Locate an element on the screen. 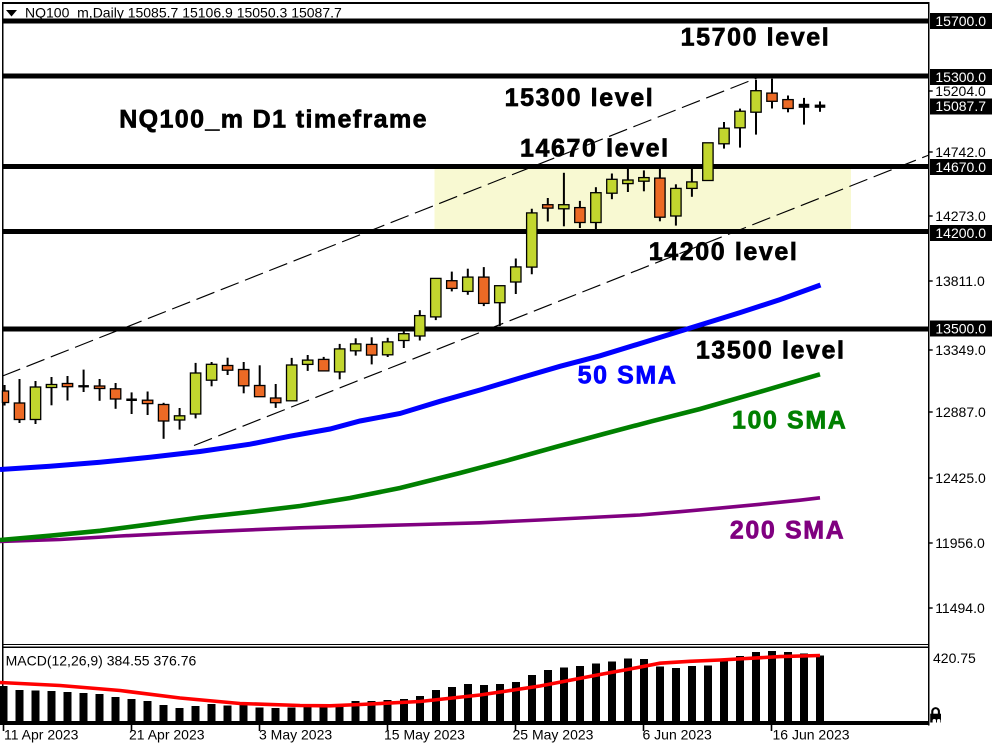 This screenshot has width=1000, height=750. svg-text: 3 May 2023 is located at coordinates (295, 735).